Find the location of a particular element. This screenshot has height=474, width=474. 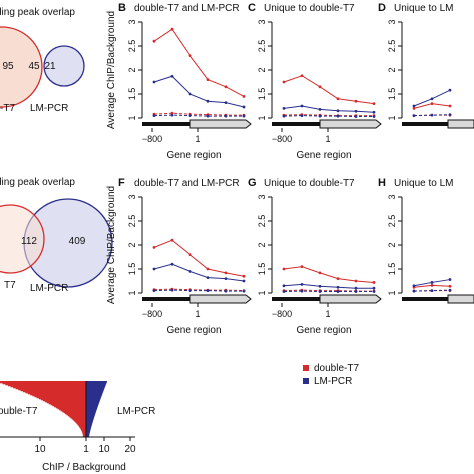

y-tick-label: 2 is located at coordinates (262, 69).